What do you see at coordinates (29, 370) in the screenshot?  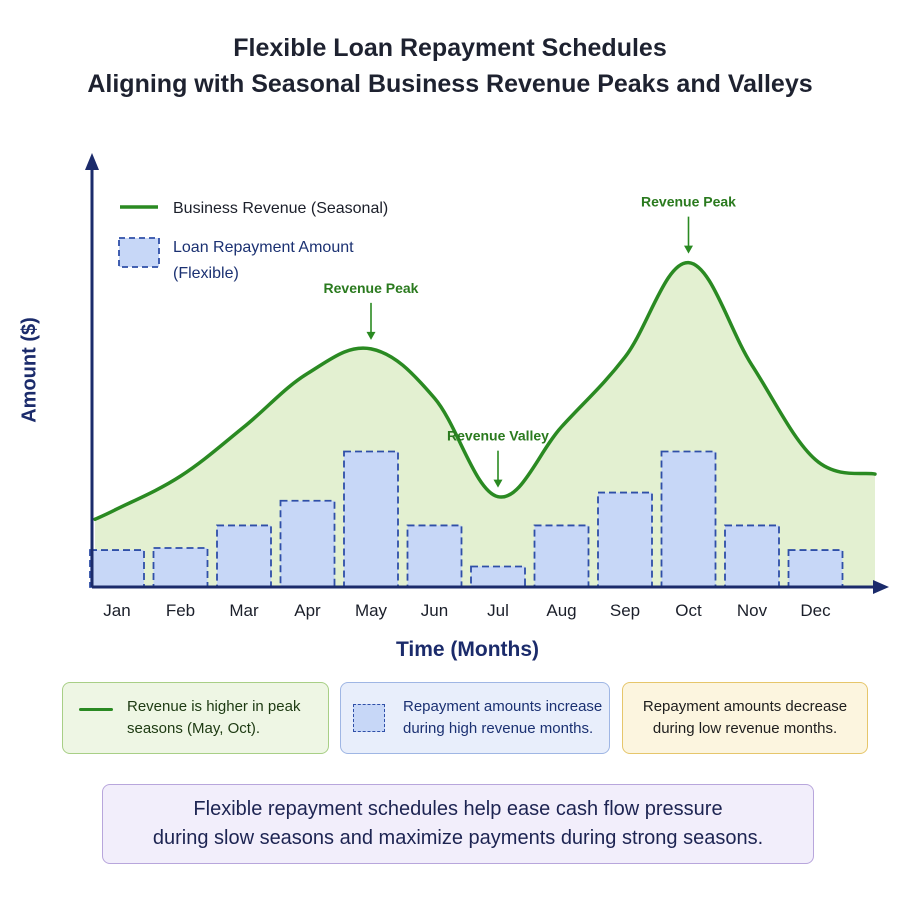 I see `y-axis-label: Amount ($)` at bounding box center [29, 370].